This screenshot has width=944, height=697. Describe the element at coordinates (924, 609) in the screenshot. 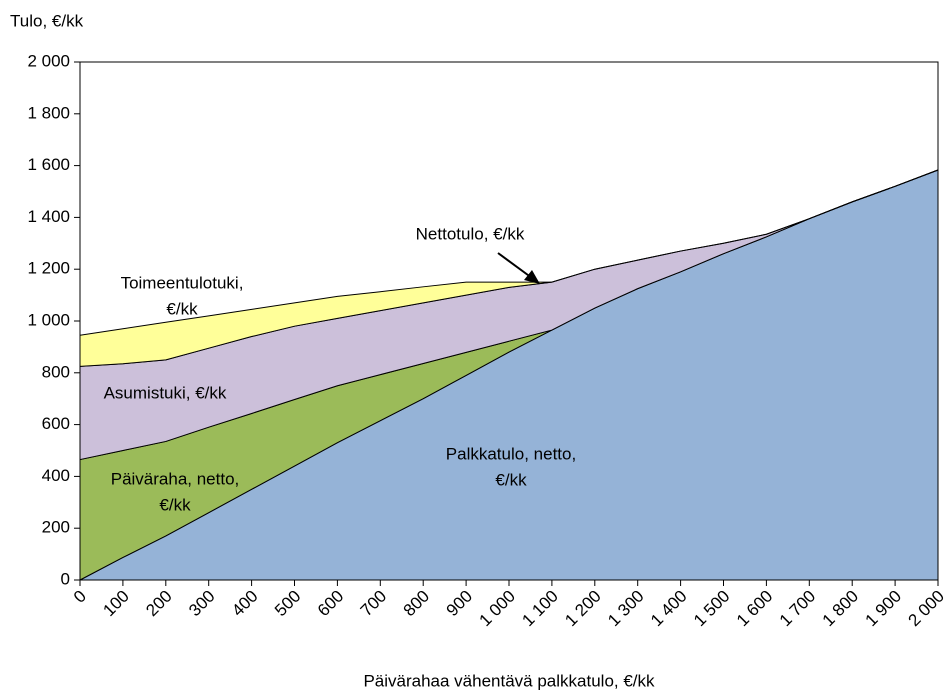

I see `x-tick-label: 2 000` at that location.